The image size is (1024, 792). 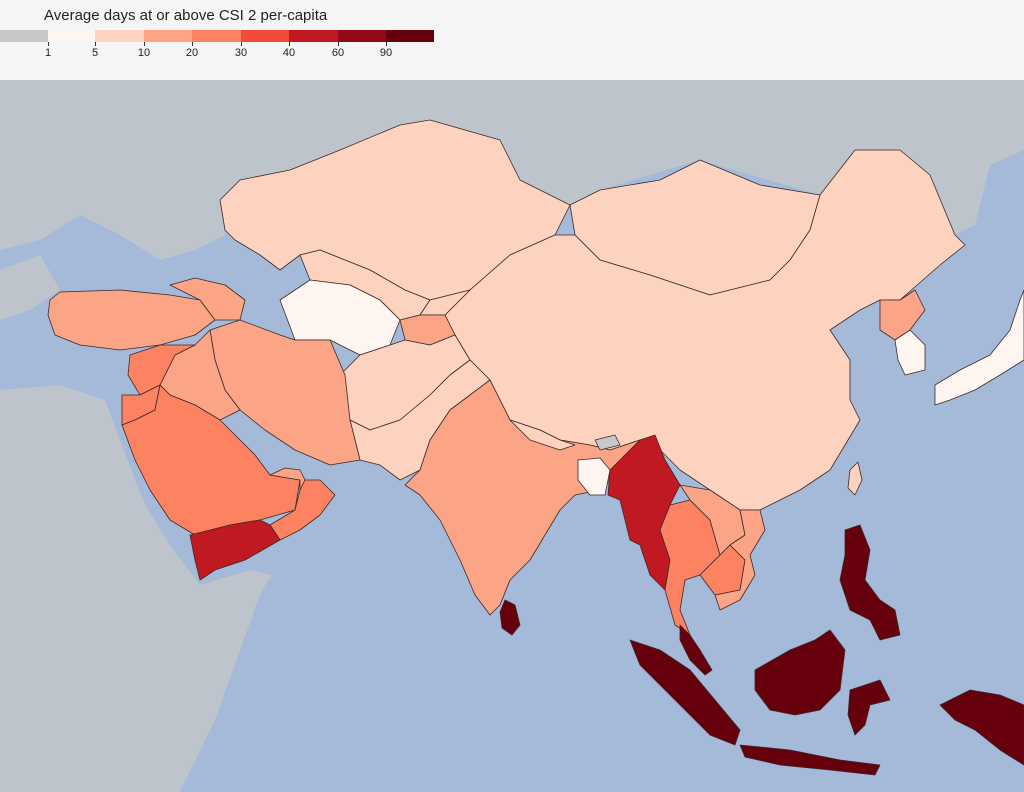 What do you see at coordinates (902, 315) in the screenshot?
I see `region-north-korea` at bounding box center [902, 315].